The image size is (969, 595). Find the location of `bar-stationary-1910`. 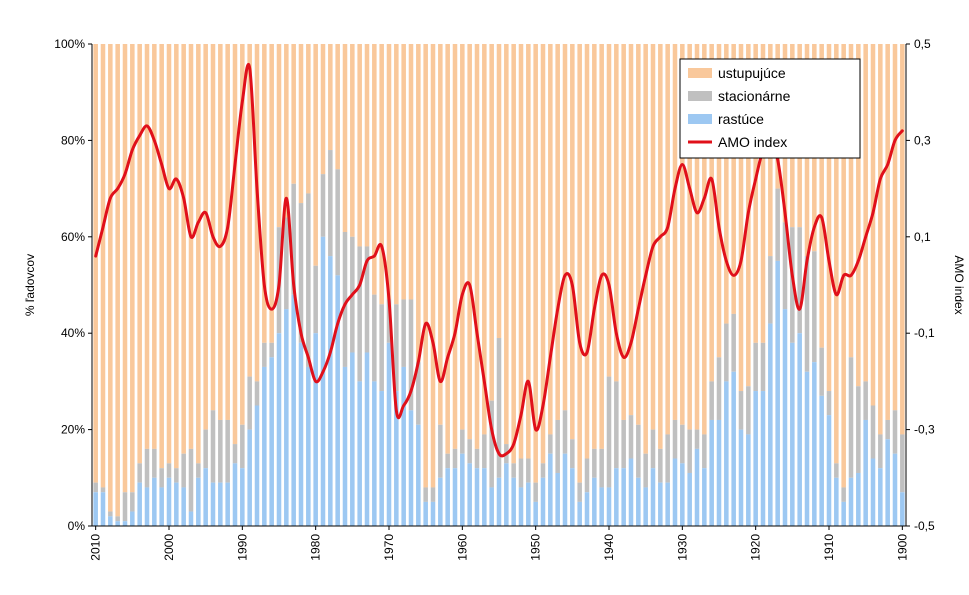

bar-stationary-1910 is located at coordinates (829, 403).